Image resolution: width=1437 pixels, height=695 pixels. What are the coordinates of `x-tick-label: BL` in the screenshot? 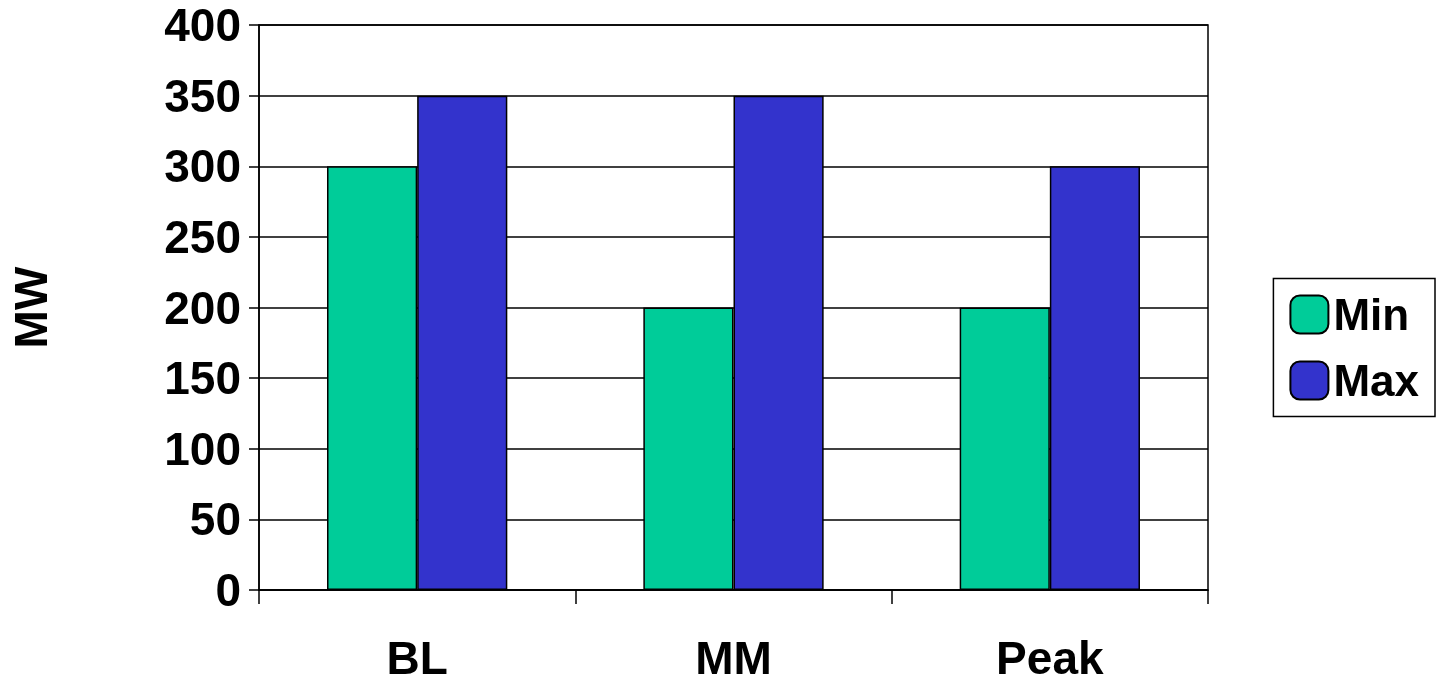 It's located at (417, 658).